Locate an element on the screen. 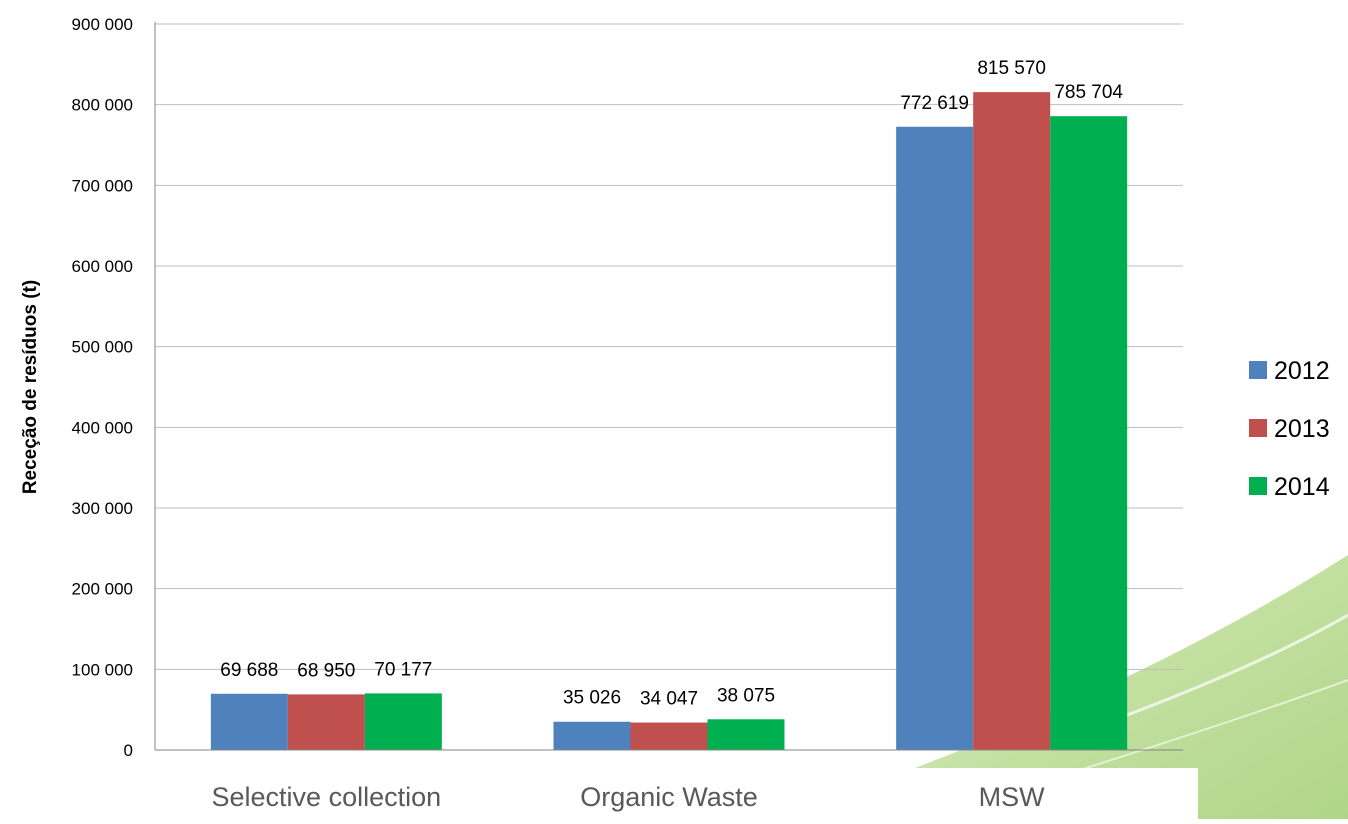  y-tick-label: 800 000 is located at coordinates (102, 105).